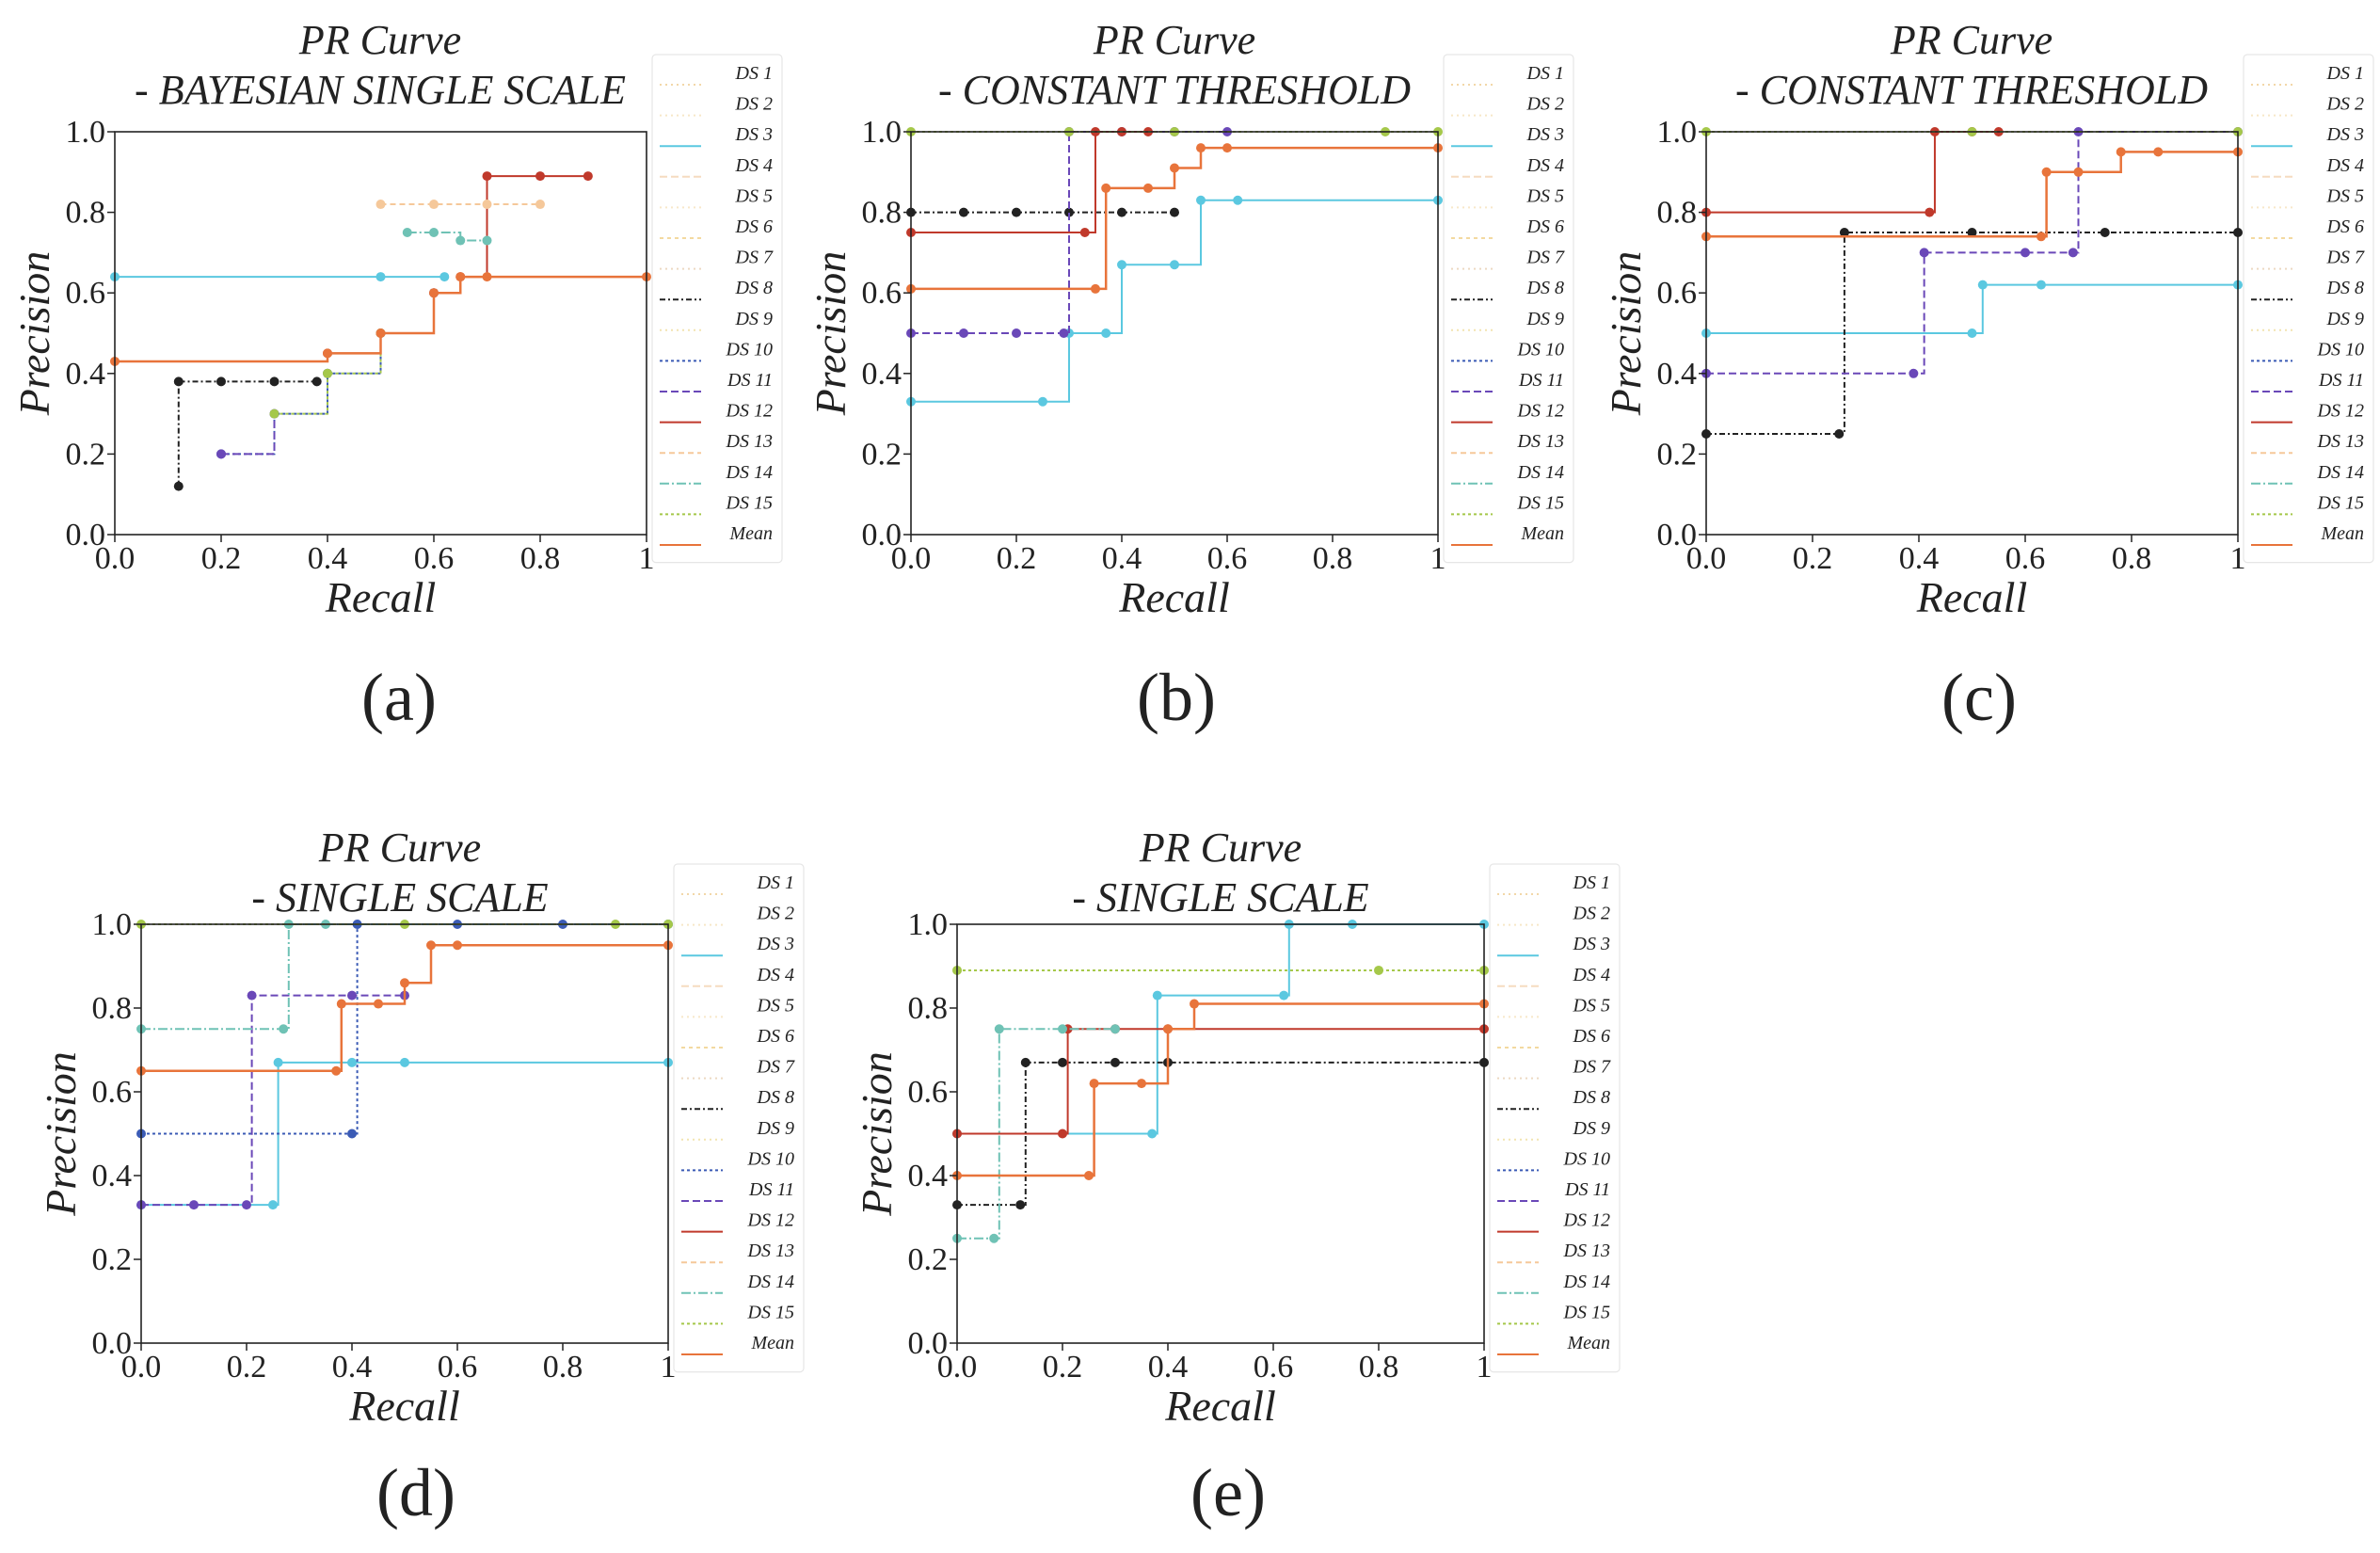 Image resolution: width=2380 pixels, height=1553 pixels. I want to click on y-tick-label: 0.8, so click(928, 1008).